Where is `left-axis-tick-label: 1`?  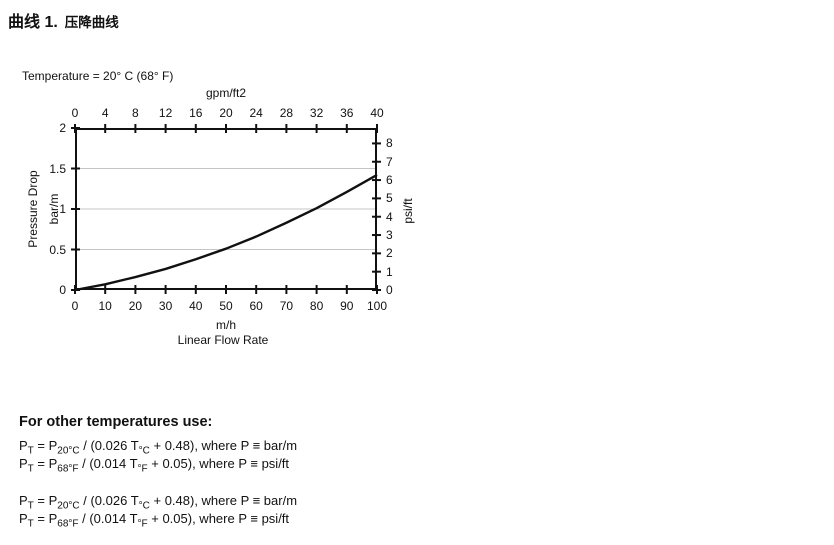 left-axis-tick-label: 1 is located at coordinates (62, 209).